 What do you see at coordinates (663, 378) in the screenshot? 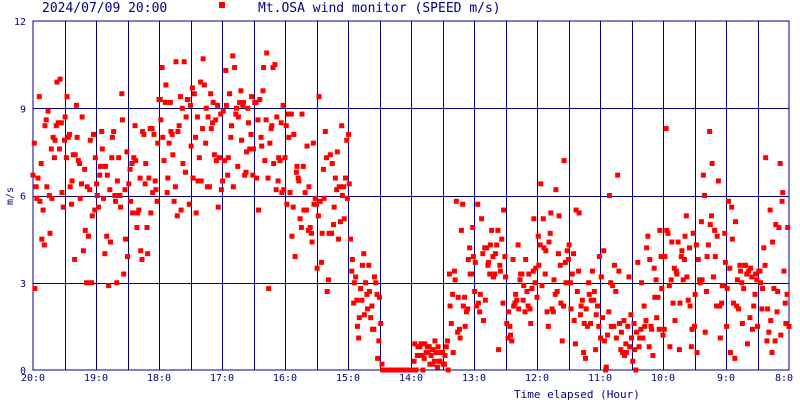
I see `x-tick-label: 10:0` at bounding box center [663, 378].